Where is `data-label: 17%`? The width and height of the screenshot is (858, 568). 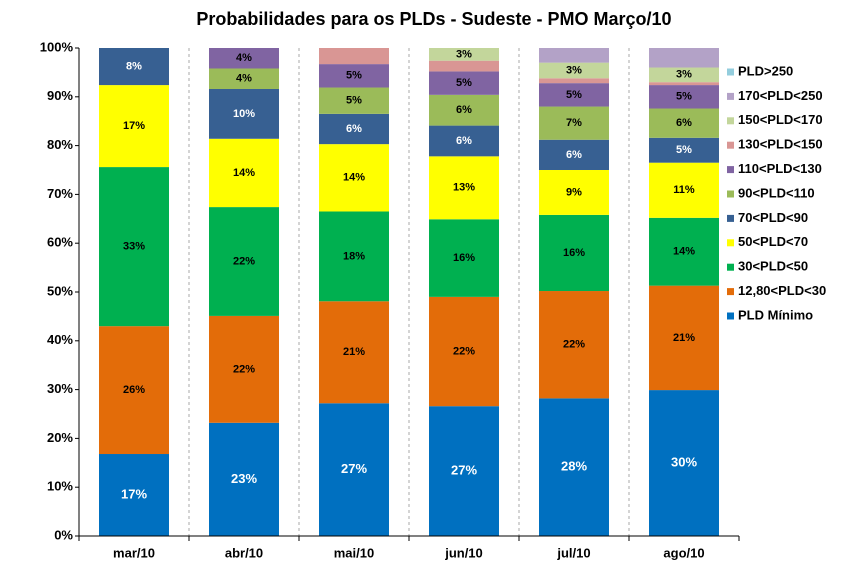 data-label: 17% is located at coordinates (134, 493).